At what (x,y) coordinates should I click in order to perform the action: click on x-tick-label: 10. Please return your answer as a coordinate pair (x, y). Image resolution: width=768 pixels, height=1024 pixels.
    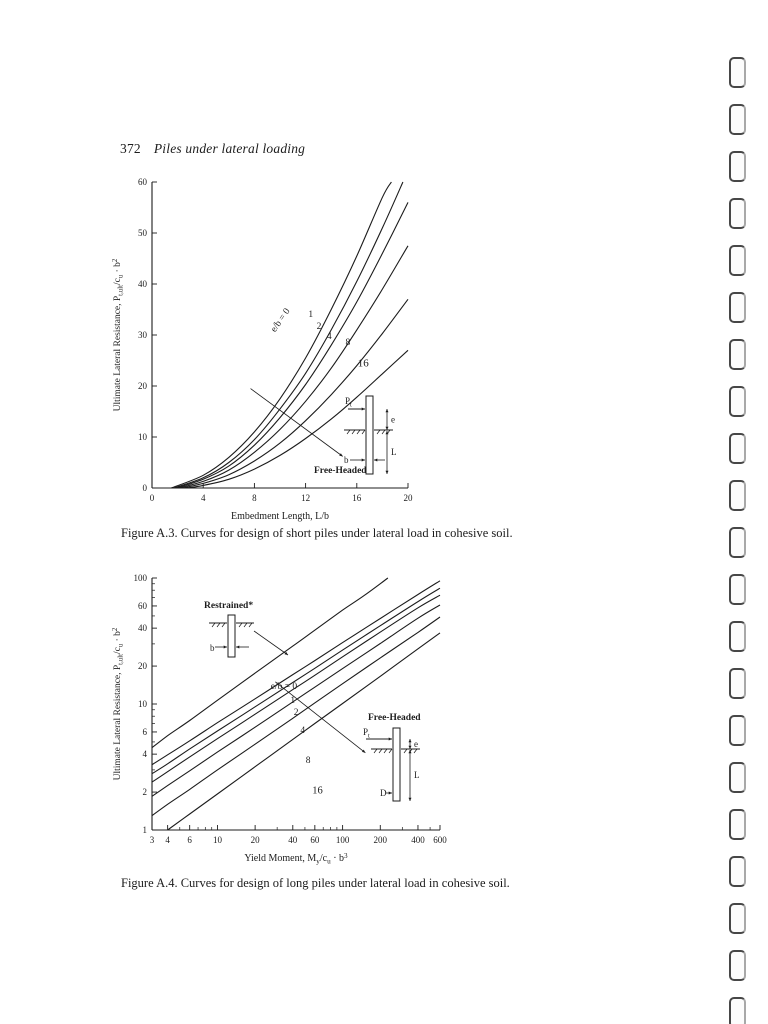
    Looking at the image, I should click on (218, 840).